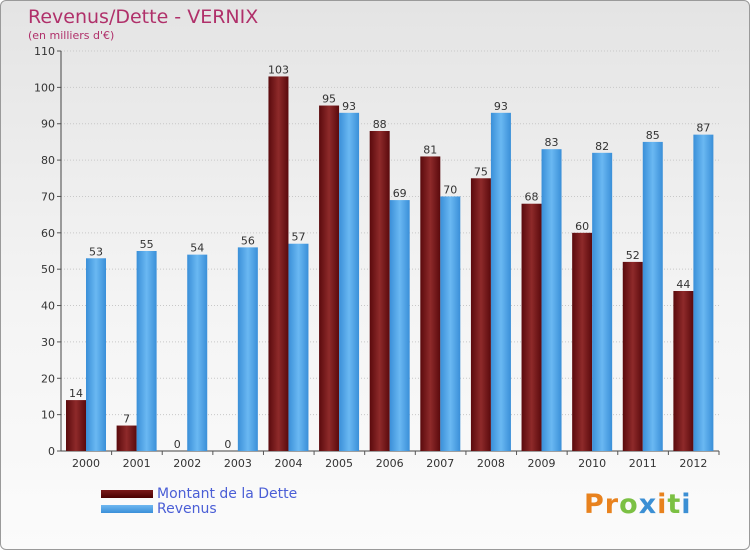  What do you see at coordinates (288, 463) in the screenshot?
I see `x-tick-label: 2004` at bounding box center [288, 463].